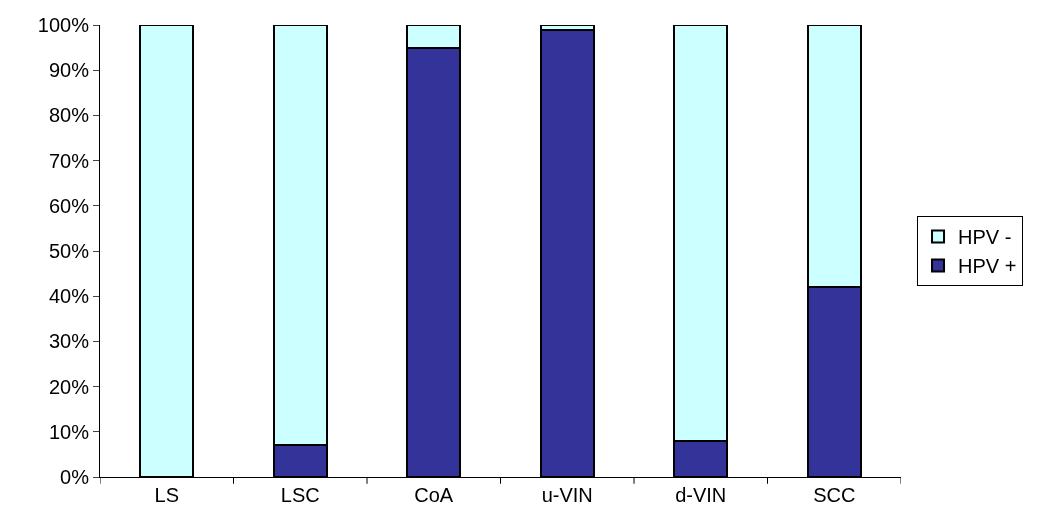 The image size is (1041, 527). I want to click on legend-label: HPV +, so click(987, 266).